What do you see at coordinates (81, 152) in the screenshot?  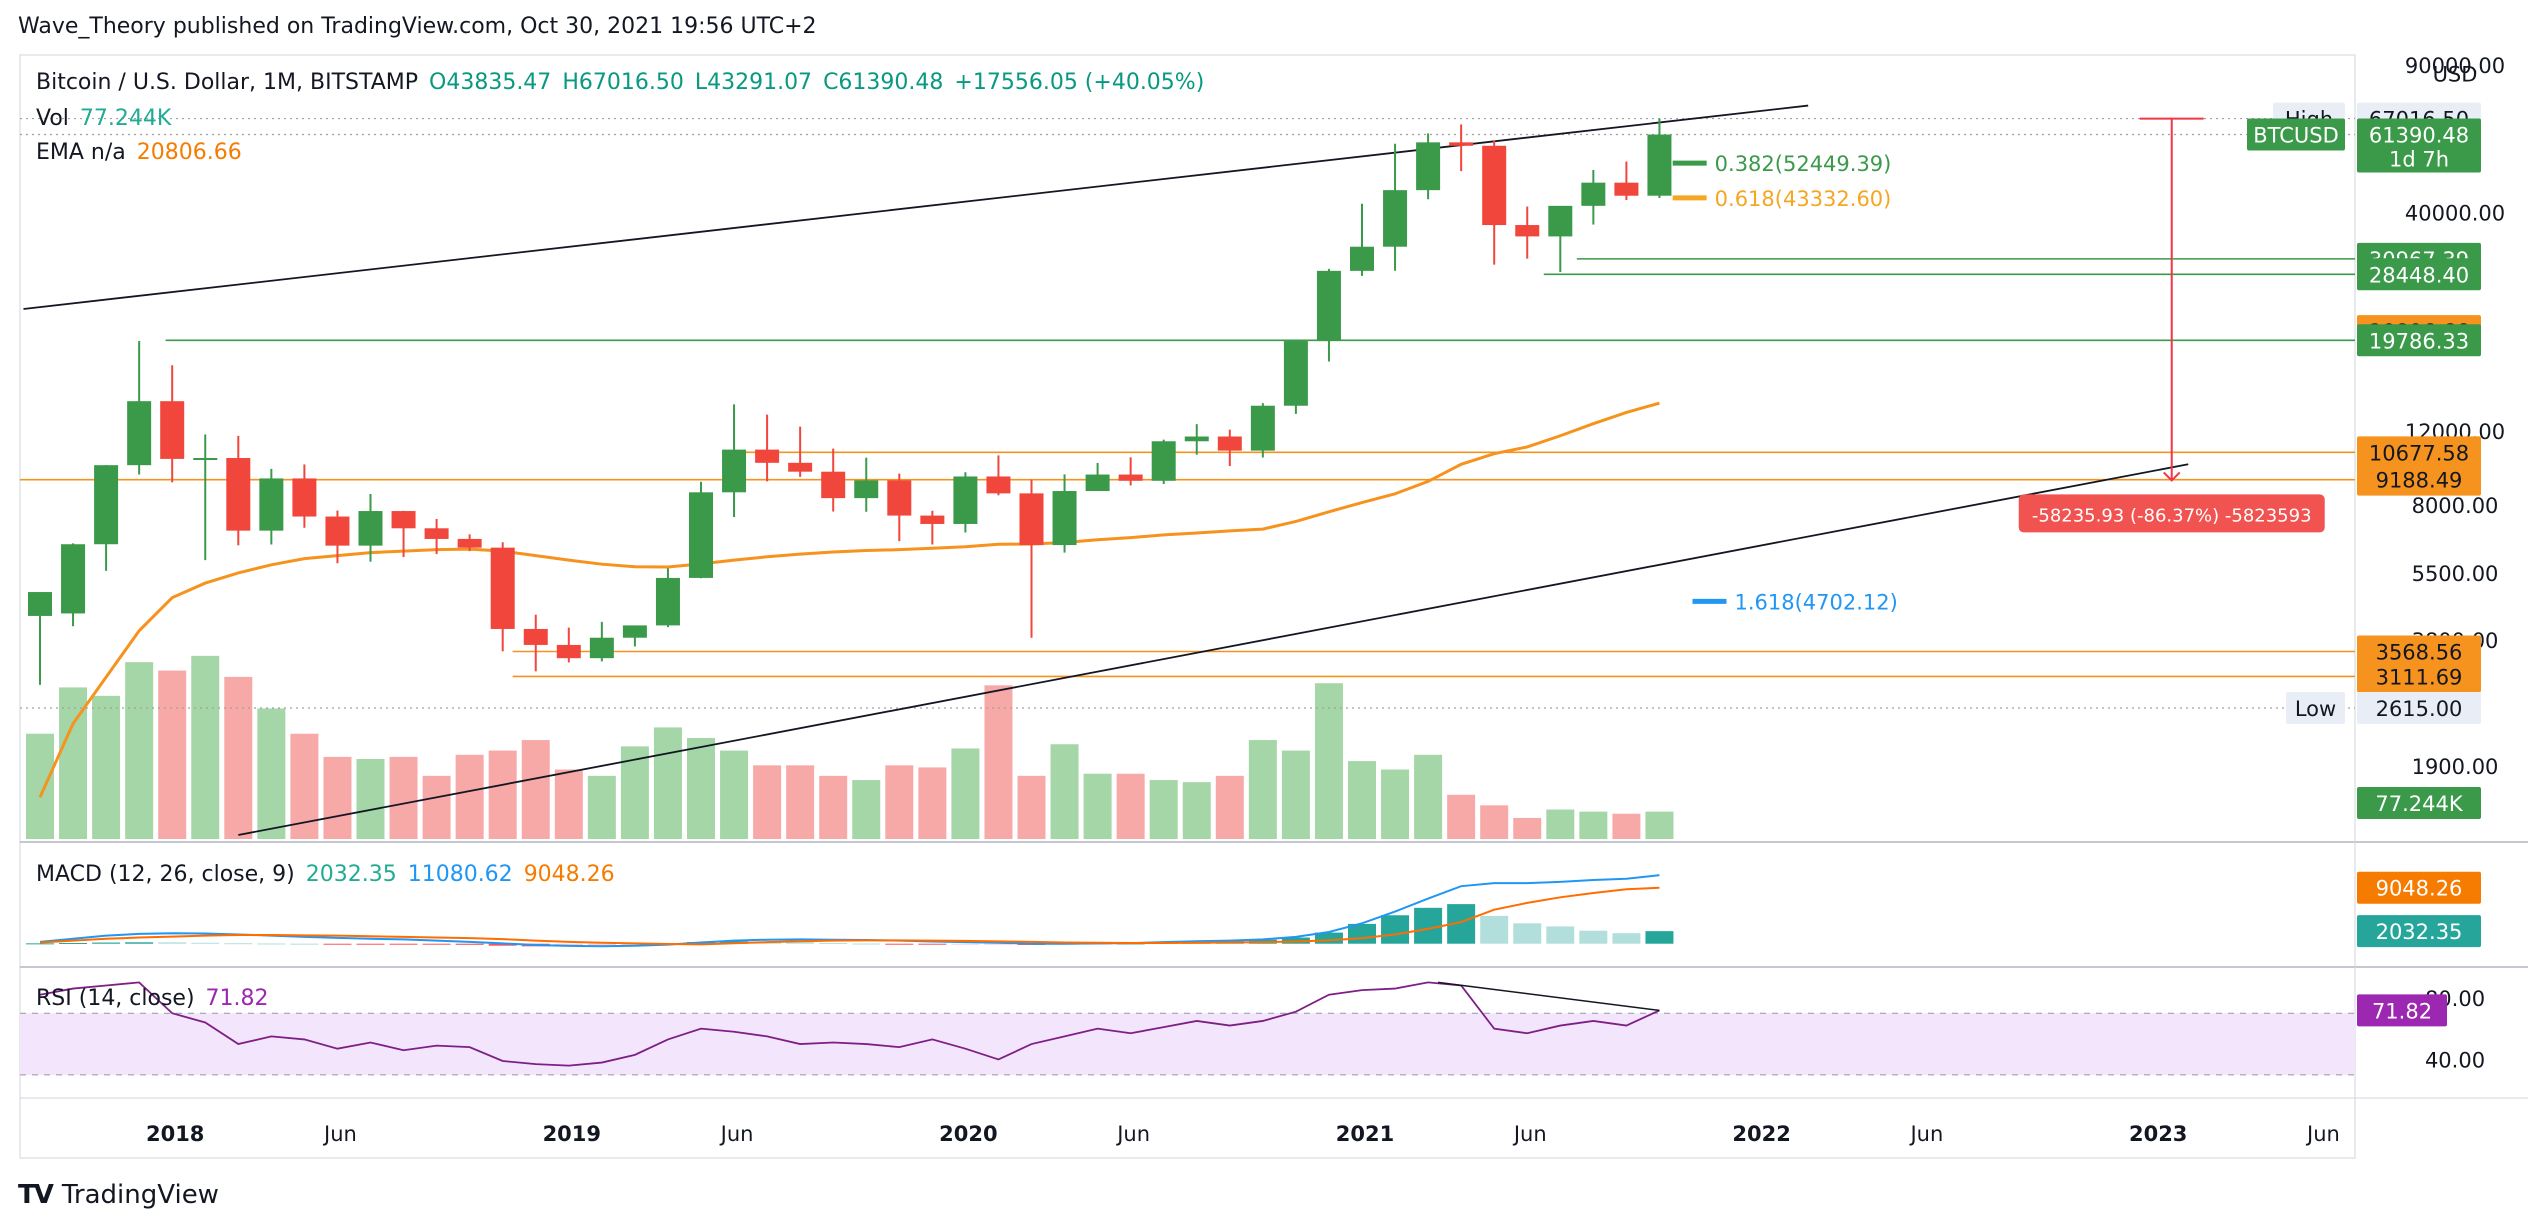 I see `ema-label: EMA n/a` at bounding box center [81, 152].